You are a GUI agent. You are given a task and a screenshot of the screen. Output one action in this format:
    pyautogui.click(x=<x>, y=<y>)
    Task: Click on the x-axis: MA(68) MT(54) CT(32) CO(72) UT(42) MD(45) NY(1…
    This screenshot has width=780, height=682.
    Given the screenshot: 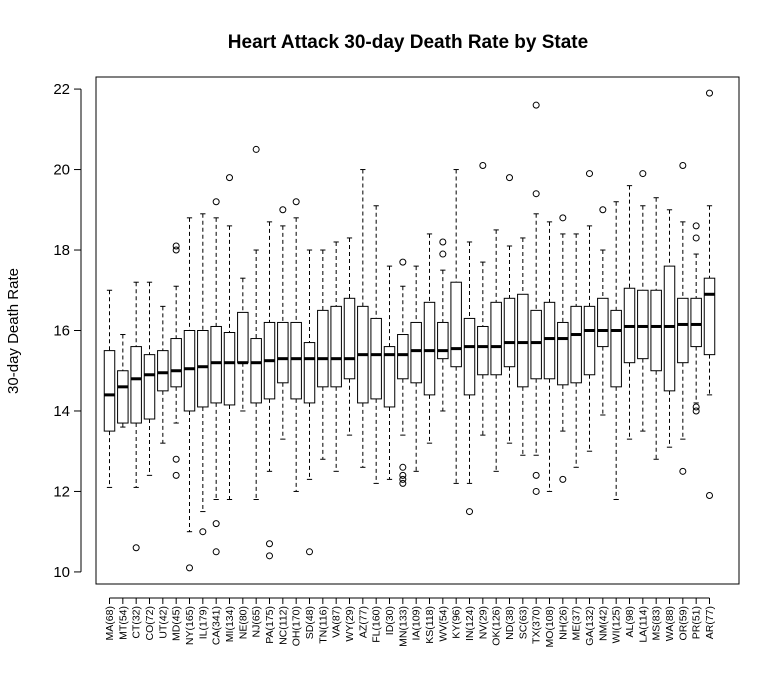 What is the action you would take?
    pyautogui.click(x=410, y=622)
    